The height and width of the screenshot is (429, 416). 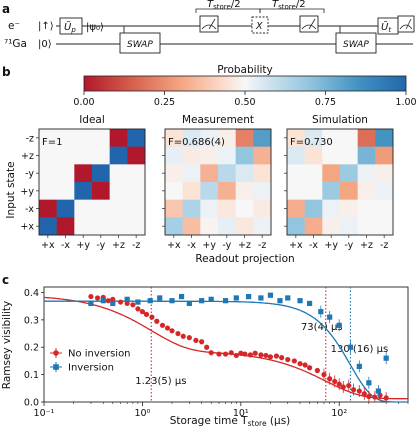 I want to click on x-tick-label: 10¹, so click(x=241, y=413).